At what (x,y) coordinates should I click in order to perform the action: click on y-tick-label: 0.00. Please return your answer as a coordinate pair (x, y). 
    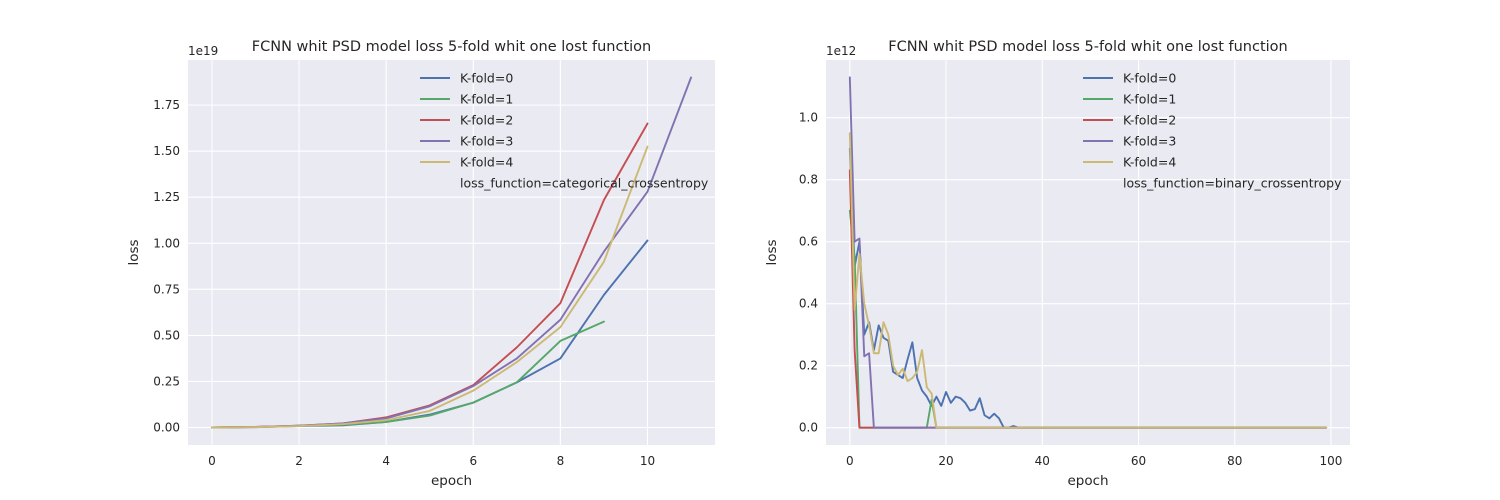
    Looking at the image, I should click on (166, 428).